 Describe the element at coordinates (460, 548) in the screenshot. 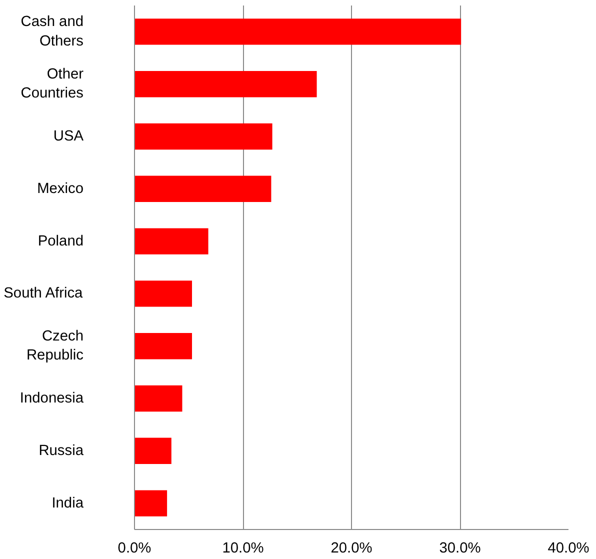

I see `x-tick-label: 30.0%` at that location.